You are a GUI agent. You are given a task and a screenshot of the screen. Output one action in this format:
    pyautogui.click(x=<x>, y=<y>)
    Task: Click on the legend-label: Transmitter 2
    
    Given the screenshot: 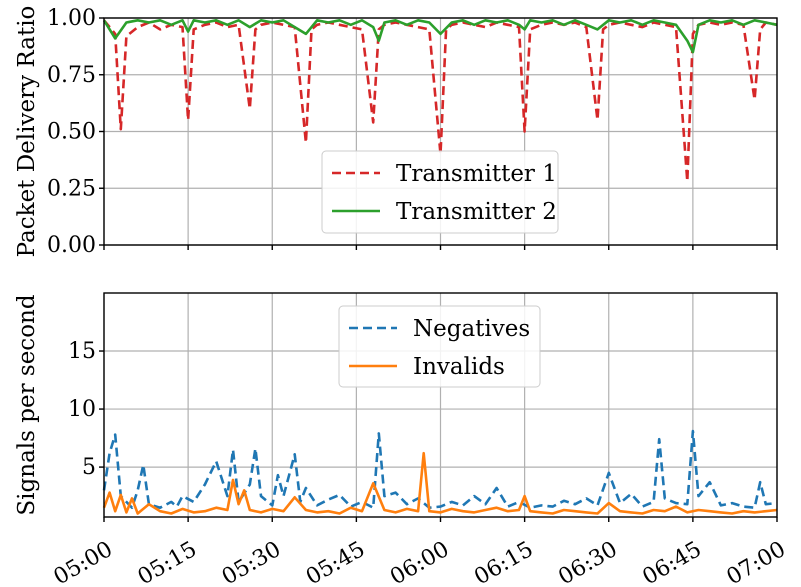 What is the action you would take?
    pyautogui.click(x=476, y=212)
    